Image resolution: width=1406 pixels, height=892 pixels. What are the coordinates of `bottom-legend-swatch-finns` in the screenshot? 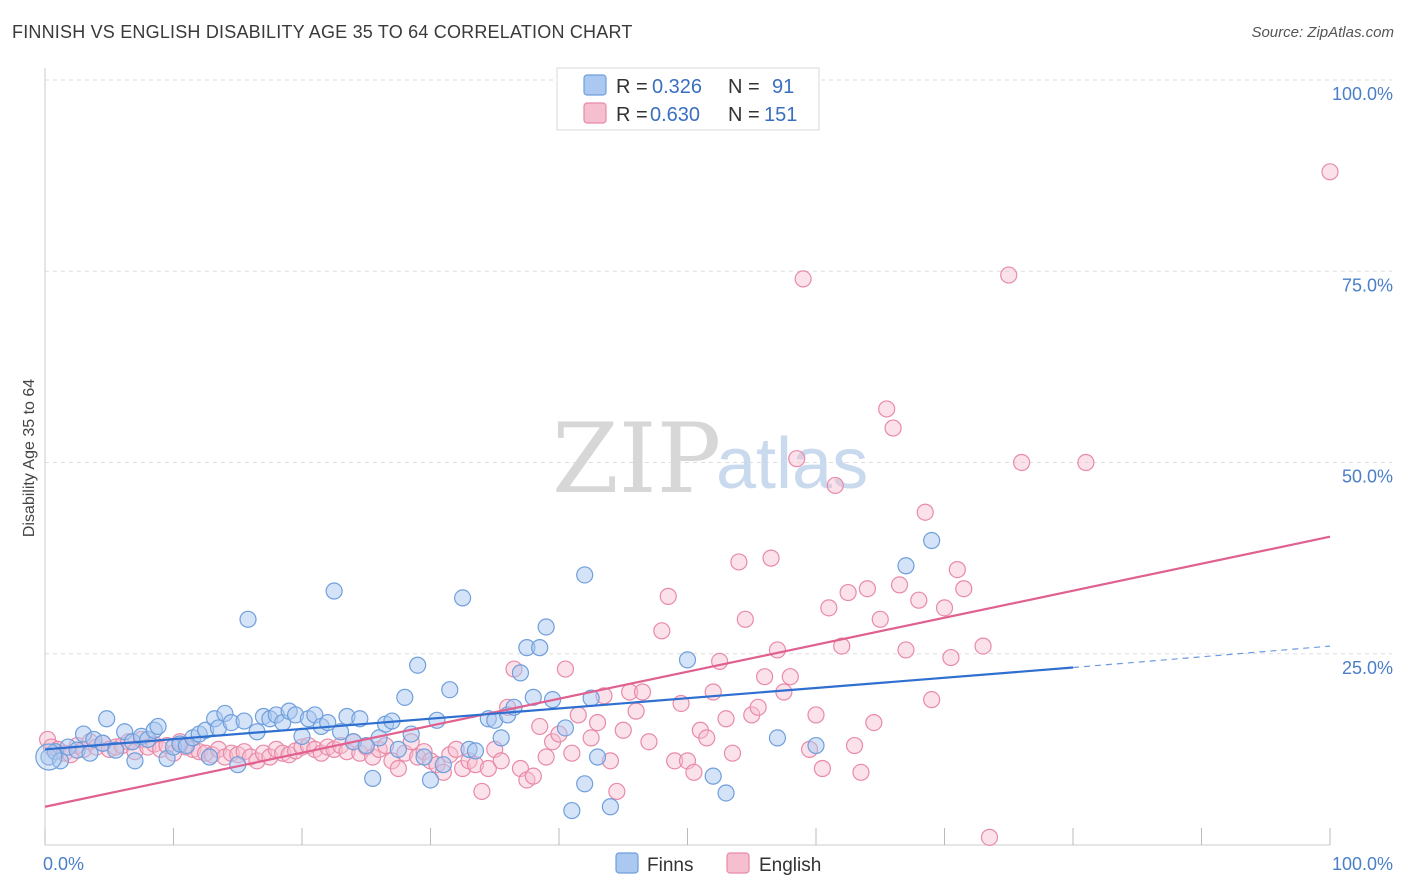 It's located at (627, 863).